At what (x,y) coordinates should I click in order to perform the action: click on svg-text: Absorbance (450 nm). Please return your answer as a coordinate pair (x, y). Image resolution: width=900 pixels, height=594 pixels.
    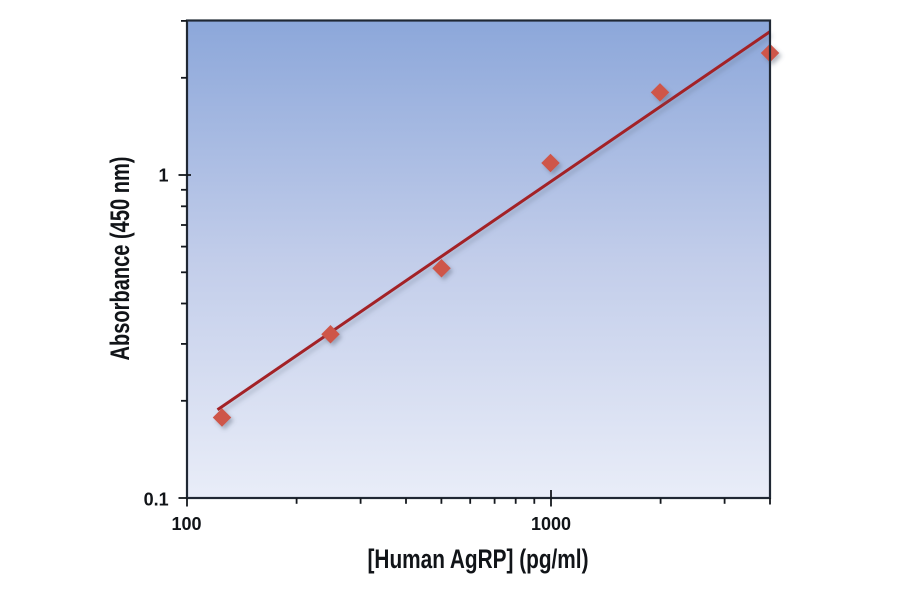
    Looking at the image, I should click on (120, 259).